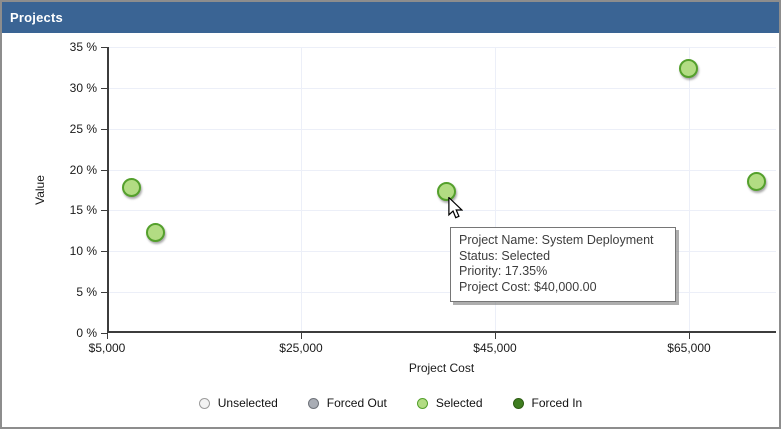 This screenshot has height=429, width=781. I want to click on x-tick-label: $25,000, so click(301, 348).